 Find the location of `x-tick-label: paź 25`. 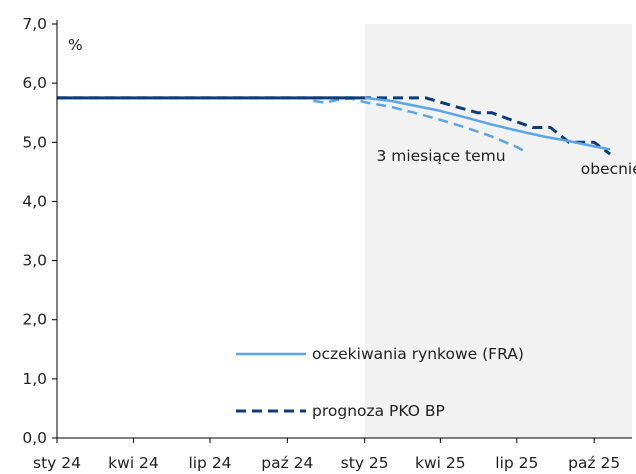

x-tick-label: paź 25 is located at coordinates (594, 463).